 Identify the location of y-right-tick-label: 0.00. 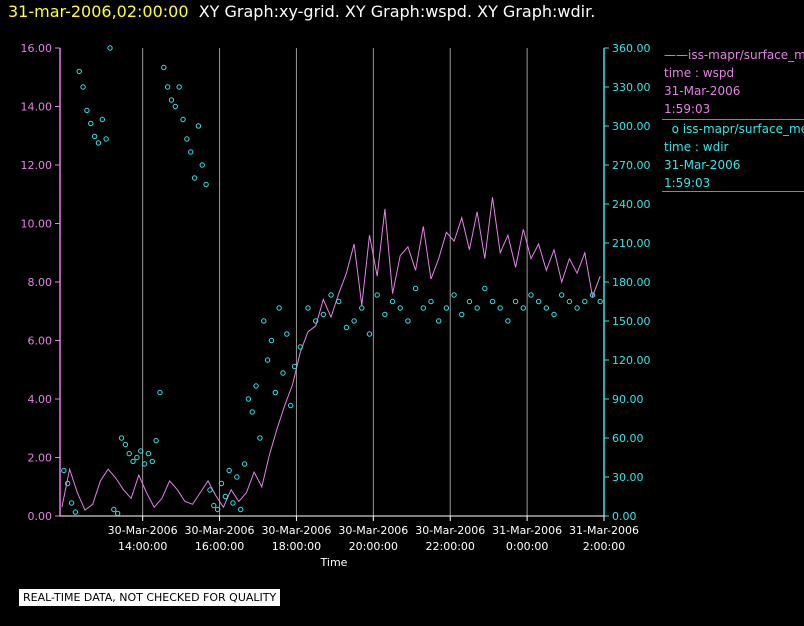
(624, 516).